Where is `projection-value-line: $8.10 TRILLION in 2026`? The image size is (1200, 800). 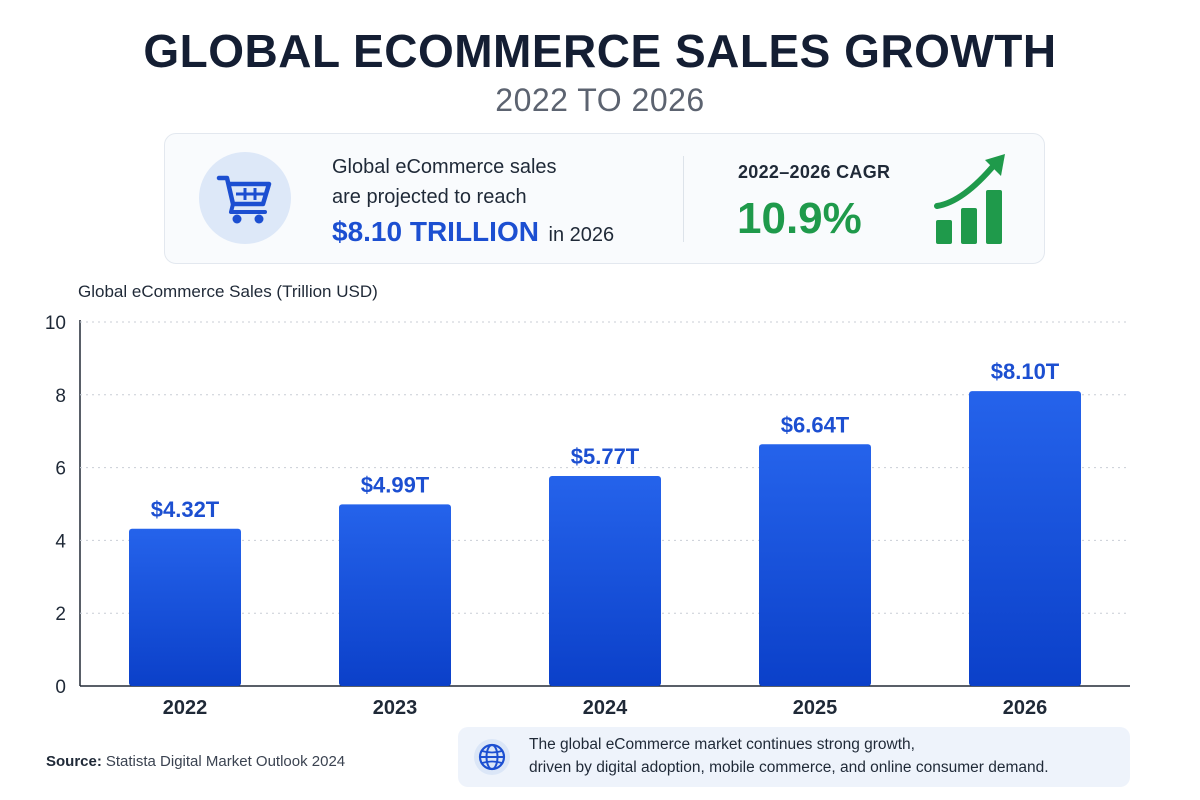 projection-value-line: $8.10 TRILLION in 2026 is located at coordinates (473, 232).